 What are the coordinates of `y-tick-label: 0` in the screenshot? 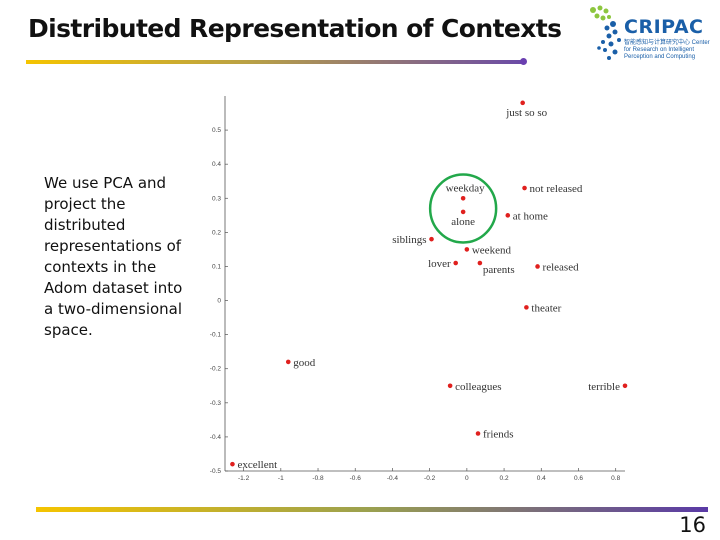 It's located at (219, 301).